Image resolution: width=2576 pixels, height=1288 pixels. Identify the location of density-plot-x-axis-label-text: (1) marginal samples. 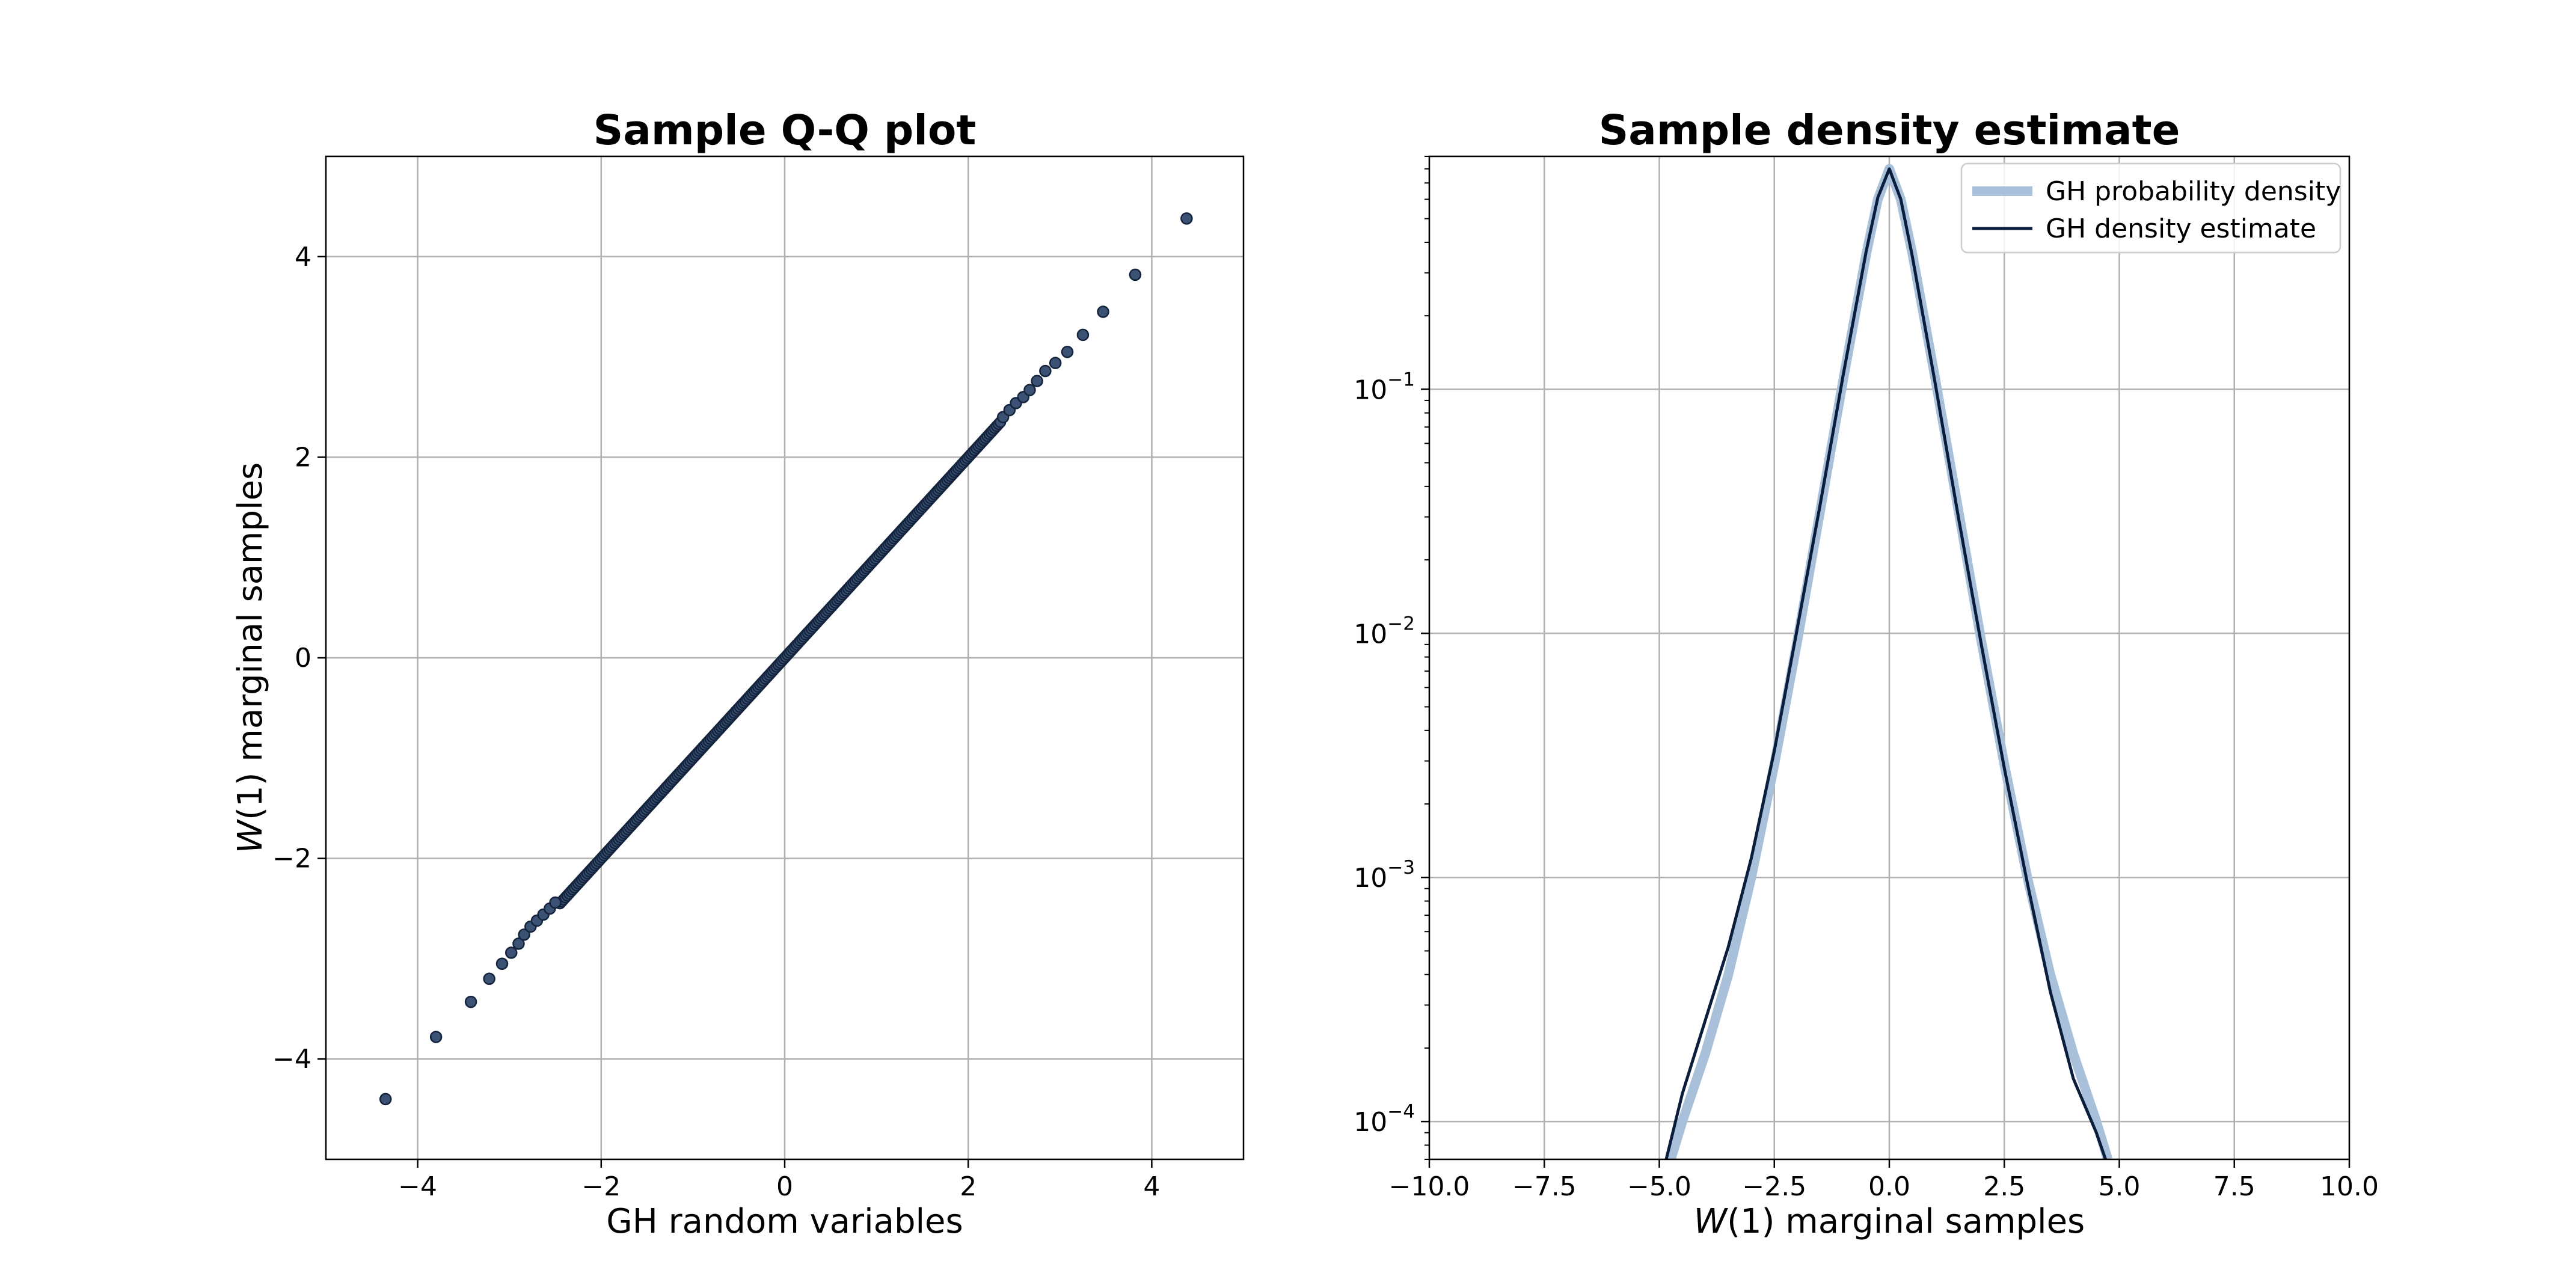
(1906, 1221).